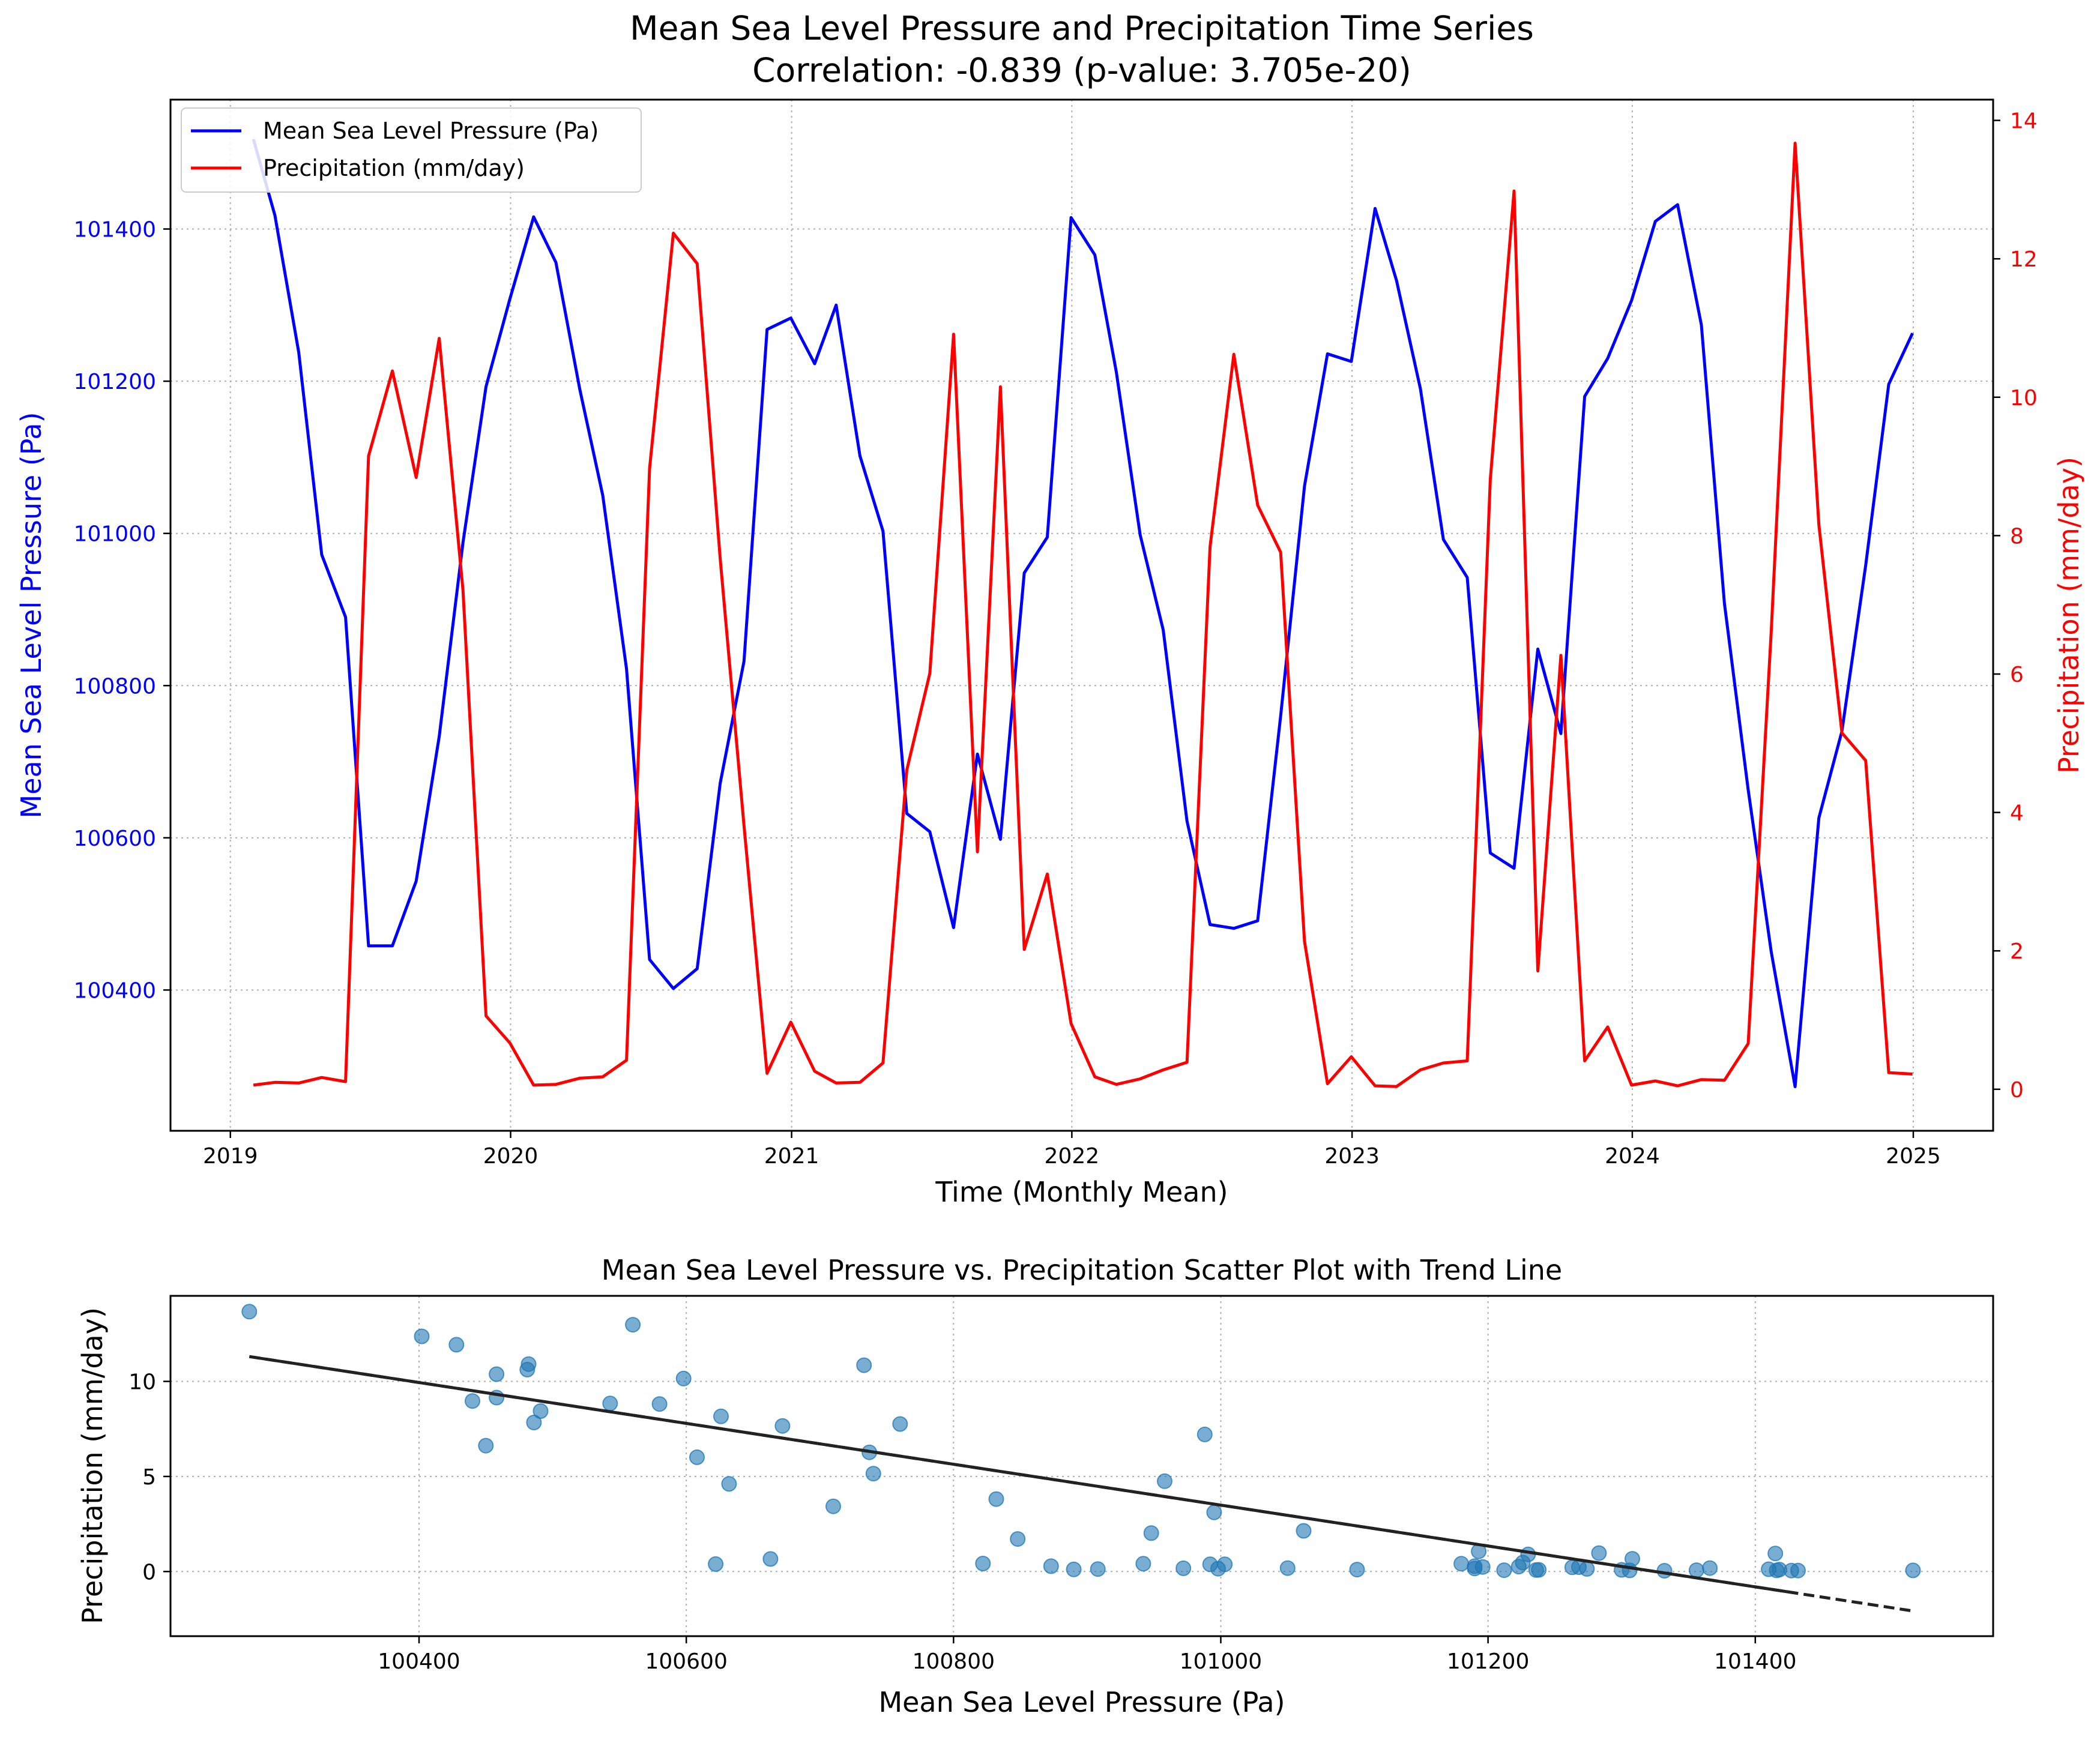 Image resolution: width=2100 pixels, height=1737 pixels. Describe the element at coordinates (394, 168) in the screenshot. I see `legend-label-precip: Precipitation (mm/day)` at that location.